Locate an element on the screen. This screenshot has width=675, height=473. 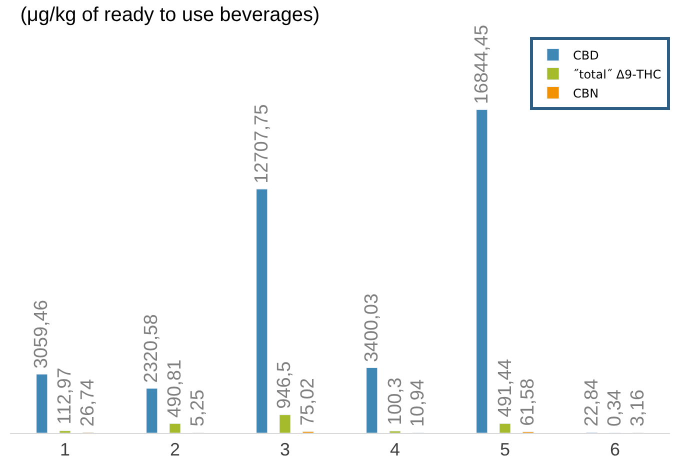
x-tick-label: 4 is located at coordinates (395, 450).